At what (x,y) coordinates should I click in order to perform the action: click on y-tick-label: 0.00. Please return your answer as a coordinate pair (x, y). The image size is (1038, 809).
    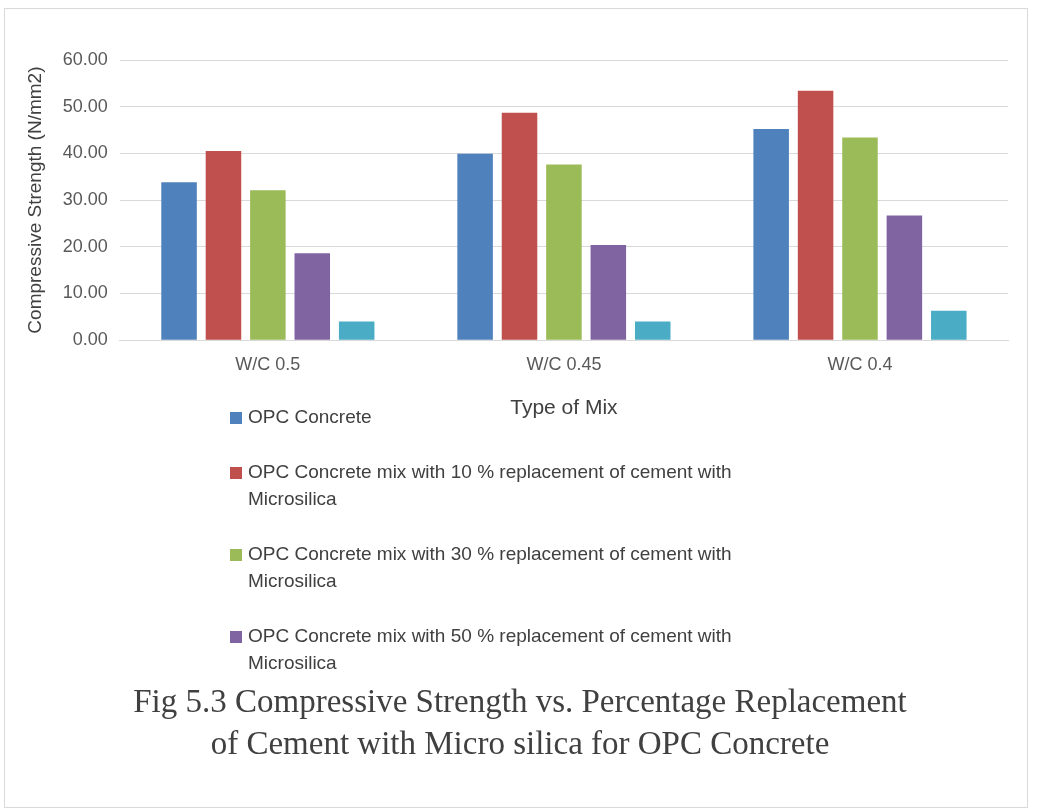
    Looking at the image, I should click on (90, 339).